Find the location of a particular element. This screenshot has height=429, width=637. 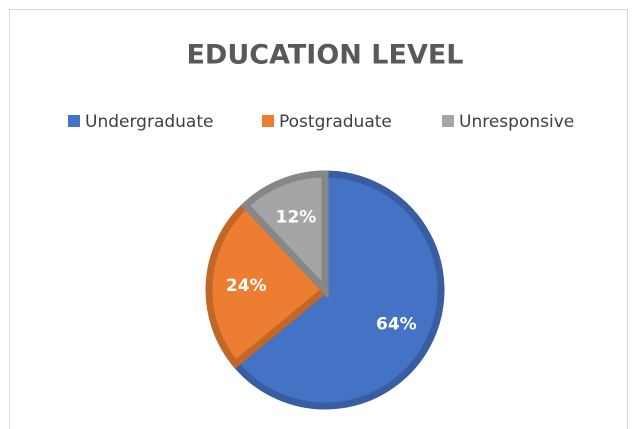

legend-label: Unresponsive is located at coordinates (516, 122).